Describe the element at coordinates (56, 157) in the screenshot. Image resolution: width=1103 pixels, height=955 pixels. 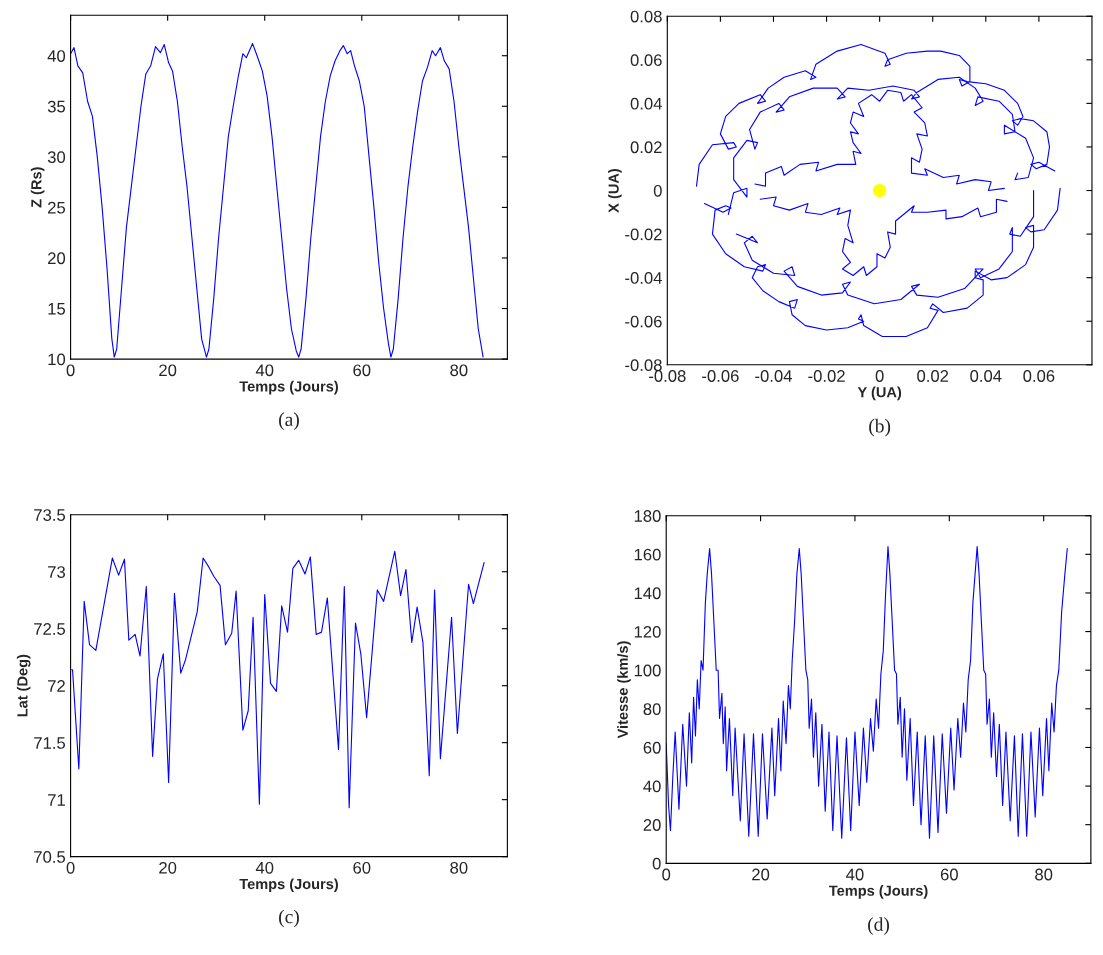
I see `y-tick-label: 30` at that location.